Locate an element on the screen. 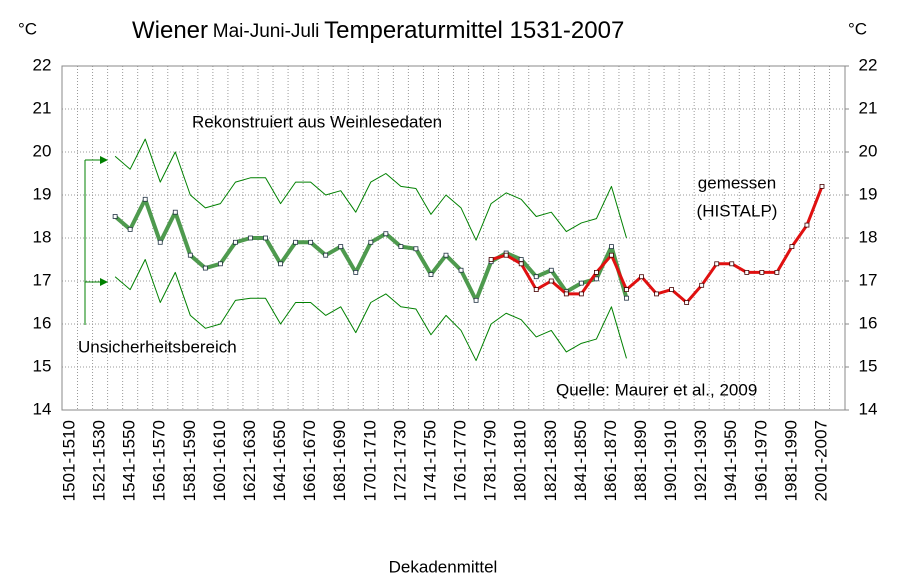 The height and width of the screenshot is (587, 906). y2-tick-label: 14 is located at coordinates (868, 408).